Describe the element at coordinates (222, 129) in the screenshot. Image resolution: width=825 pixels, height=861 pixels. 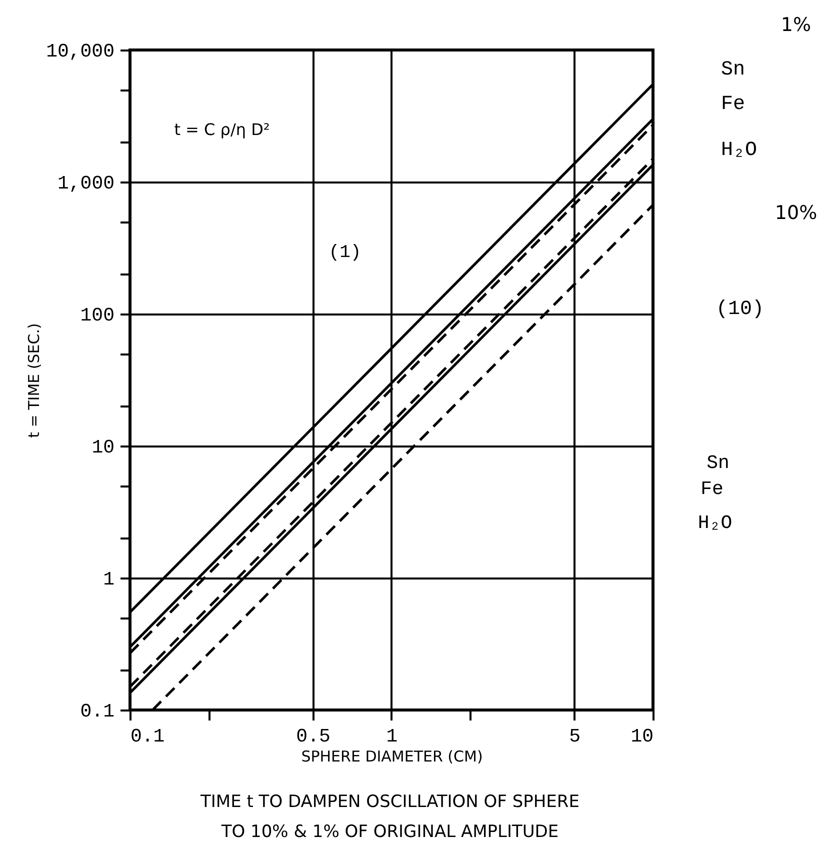
I see `annotation: t = C ρ/η D²` at that location.